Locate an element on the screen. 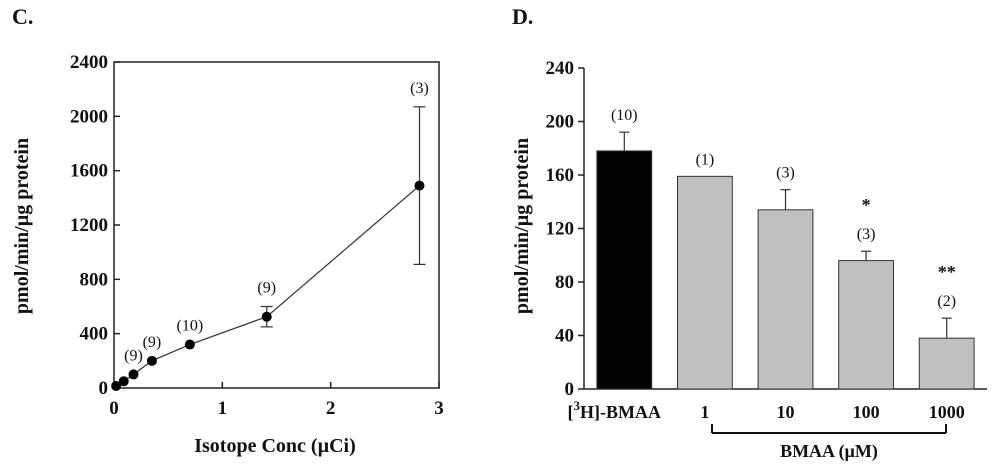 This screenshot has width=1000, height=467. panel-c-x-tick-label: 1 is located at coordinates (223, 408).